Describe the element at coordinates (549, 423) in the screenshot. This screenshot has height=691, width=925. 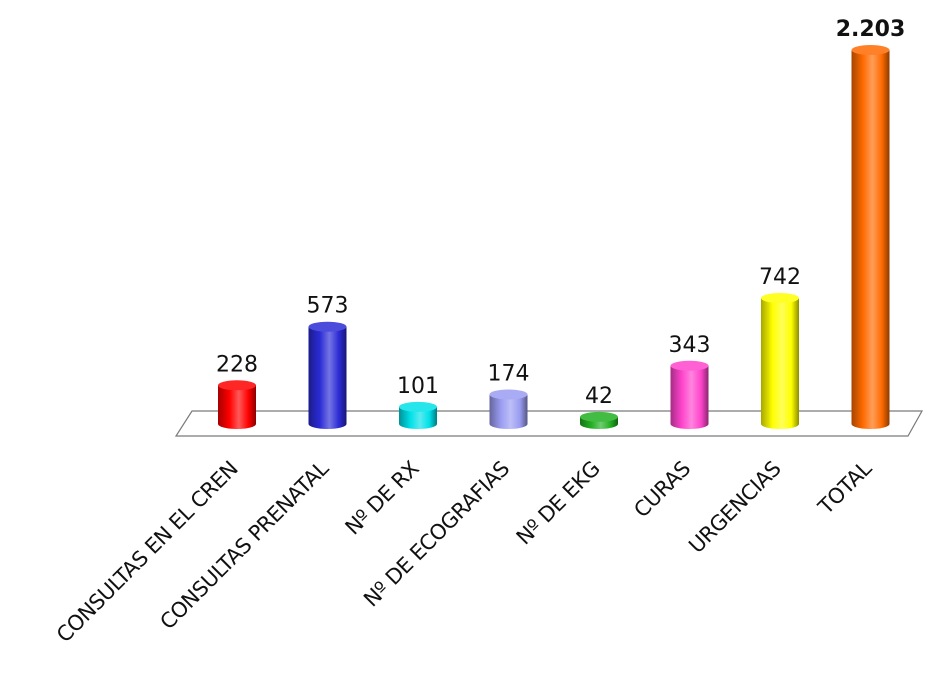
I see `chart-floor` at that location.